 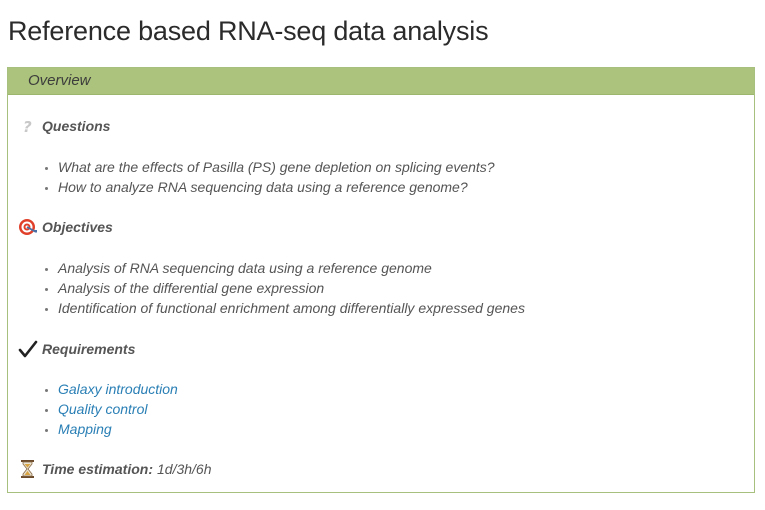 I want to click on hourglass-icon, so click(x=29, y=469).